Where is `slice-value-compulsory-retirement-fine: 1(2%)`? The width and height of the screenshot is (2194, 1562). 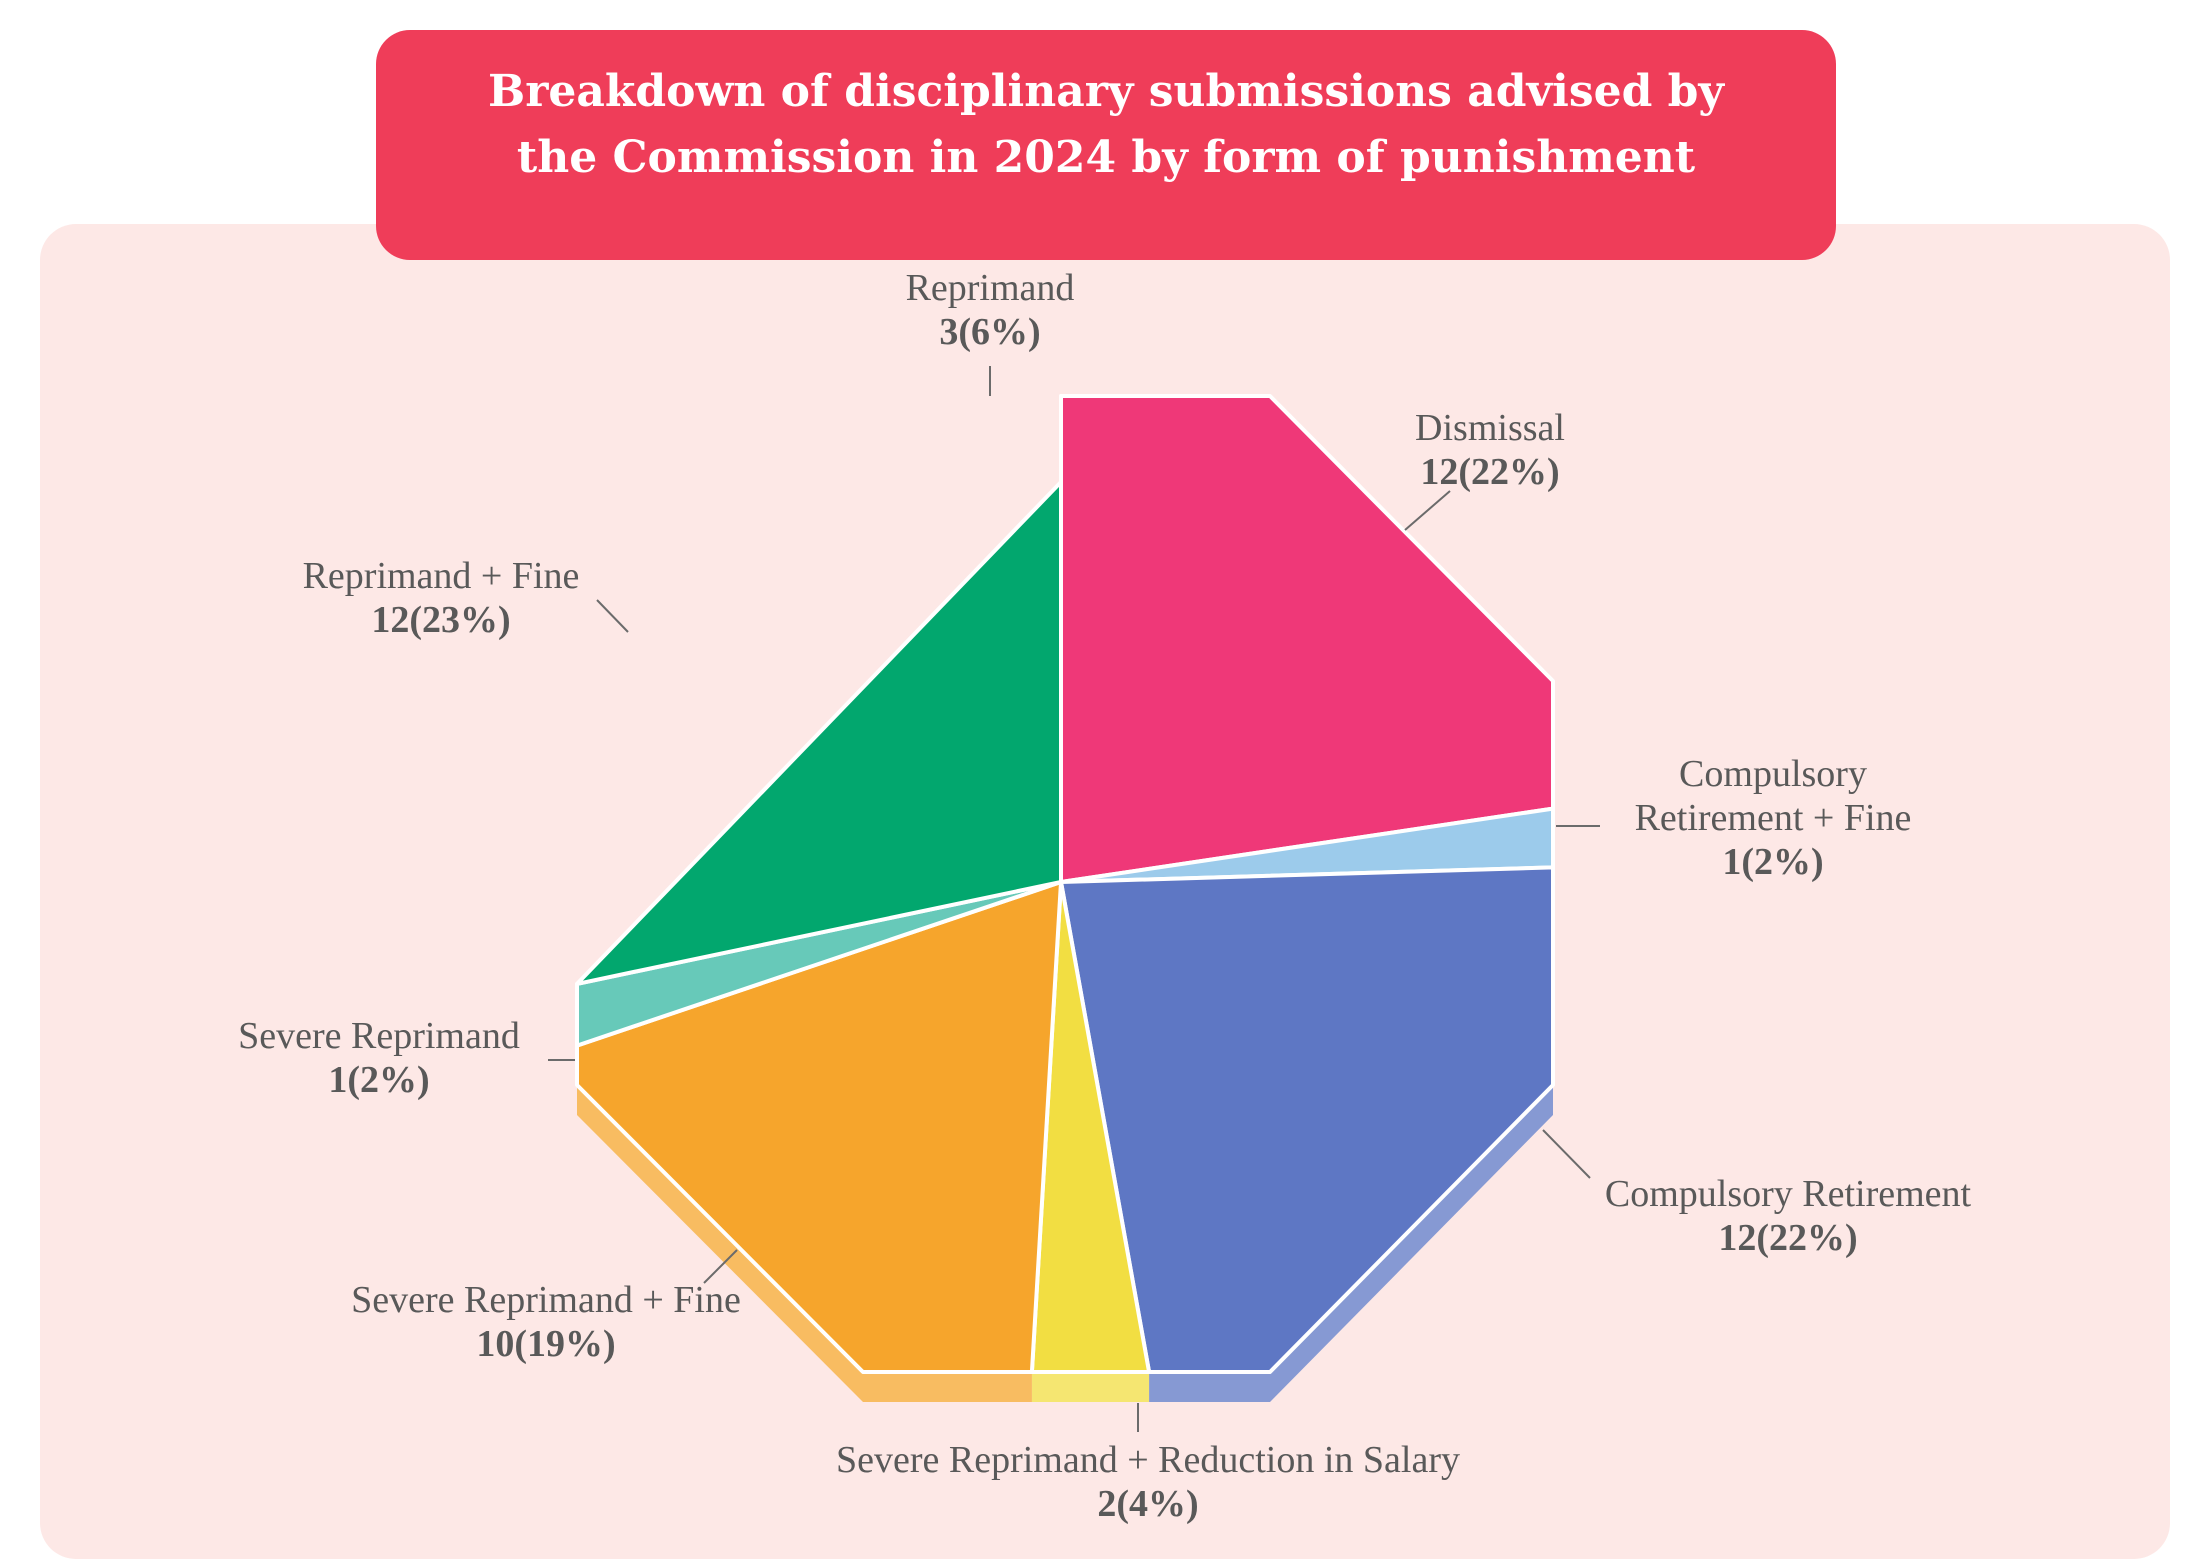 slice-value-compulsory-retirement-fine: 1(2%) is located at coordinates (1772, 862).